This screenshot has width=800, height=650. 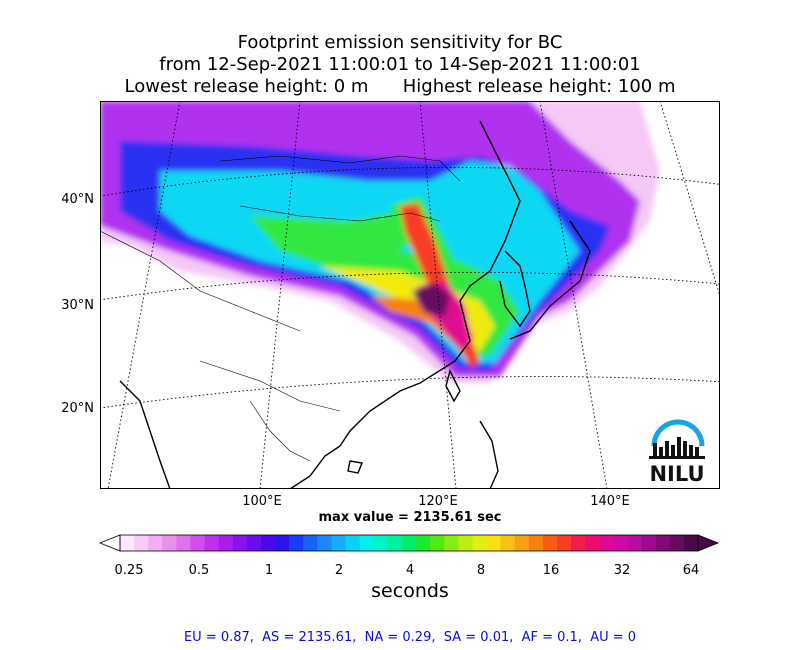 I want to click on logo-skyline-icon, so click(x=677, y=448).